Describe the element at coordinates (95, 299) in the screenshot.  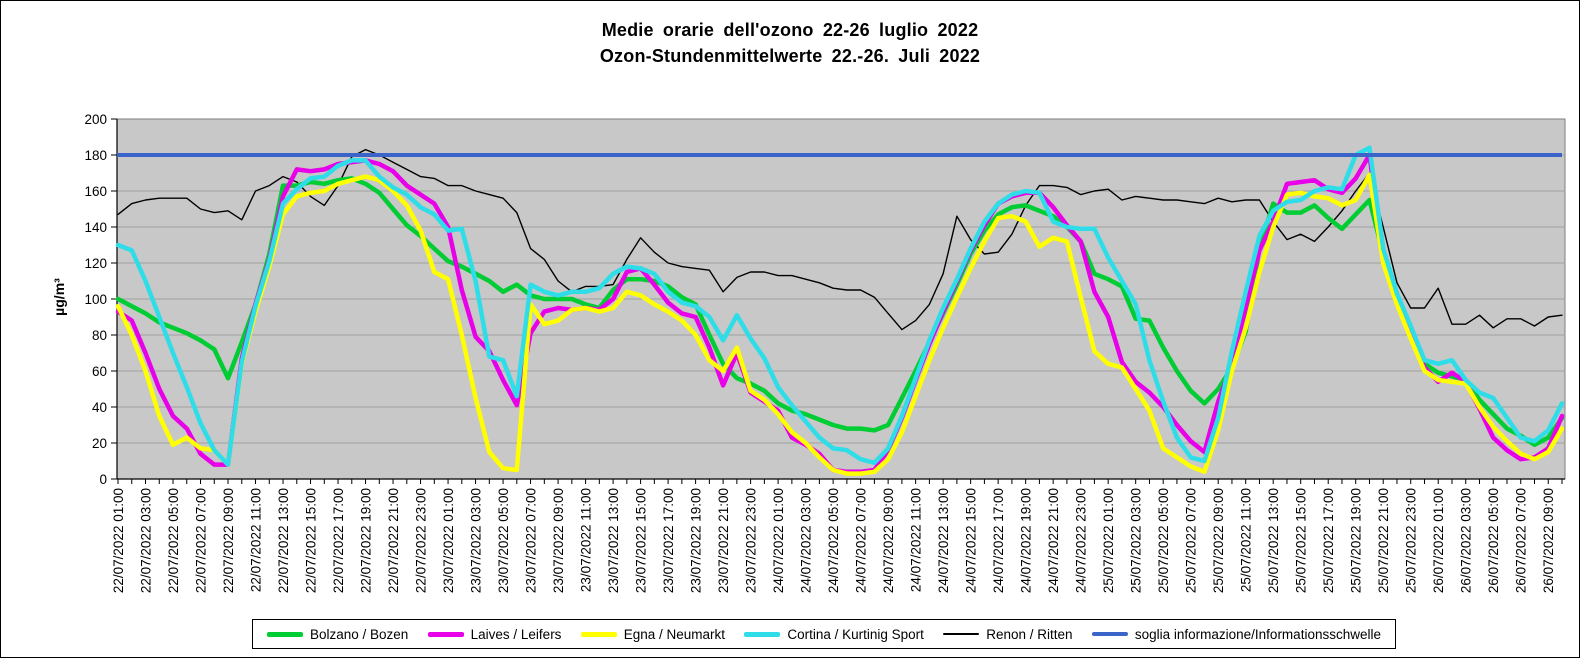
I see `y-tick-label: 100` at that location.